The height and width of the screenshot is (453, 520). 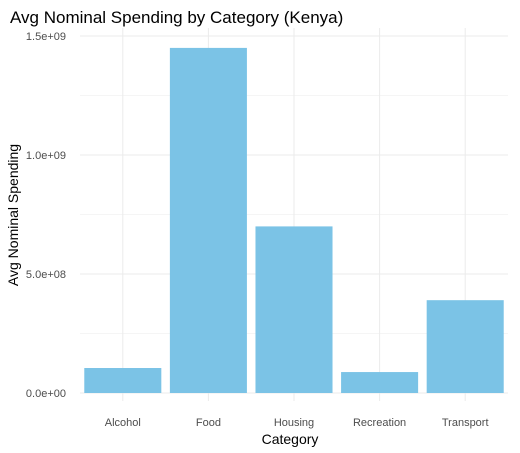 What do you see at coordinates (123, 423) in the screenshot?
I see `x-tick-label: Alcohol` at bounding box center [123, 423].